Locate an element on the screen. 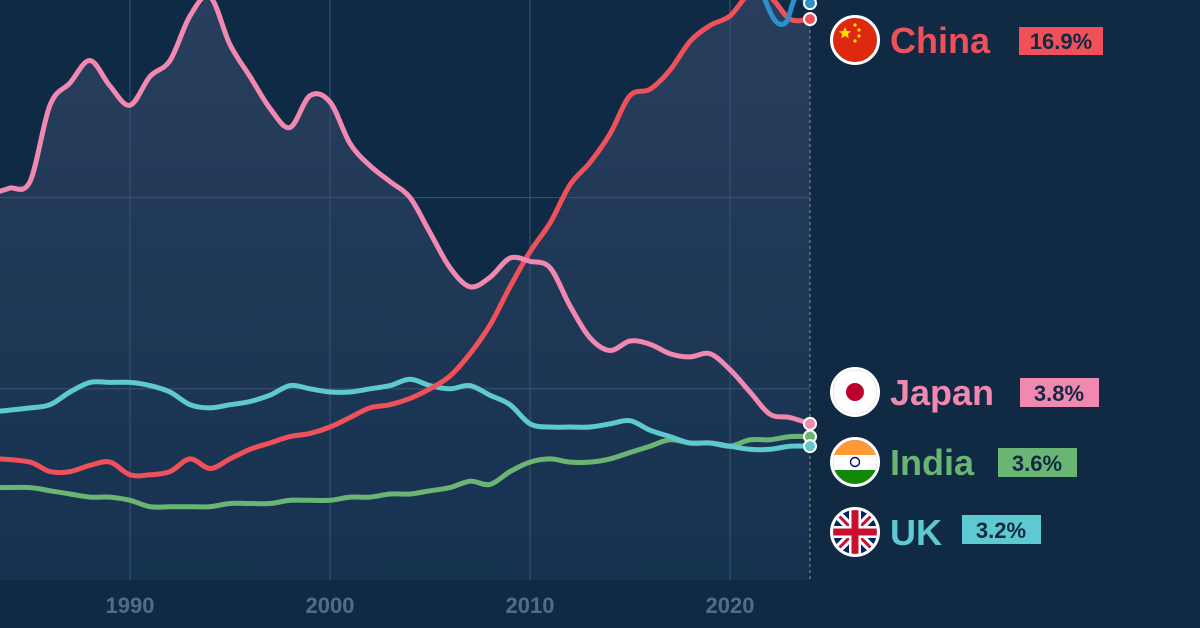 The height and width of the screenshot is (628, 1200). series-end-dots is located at coordinates (810, 227).